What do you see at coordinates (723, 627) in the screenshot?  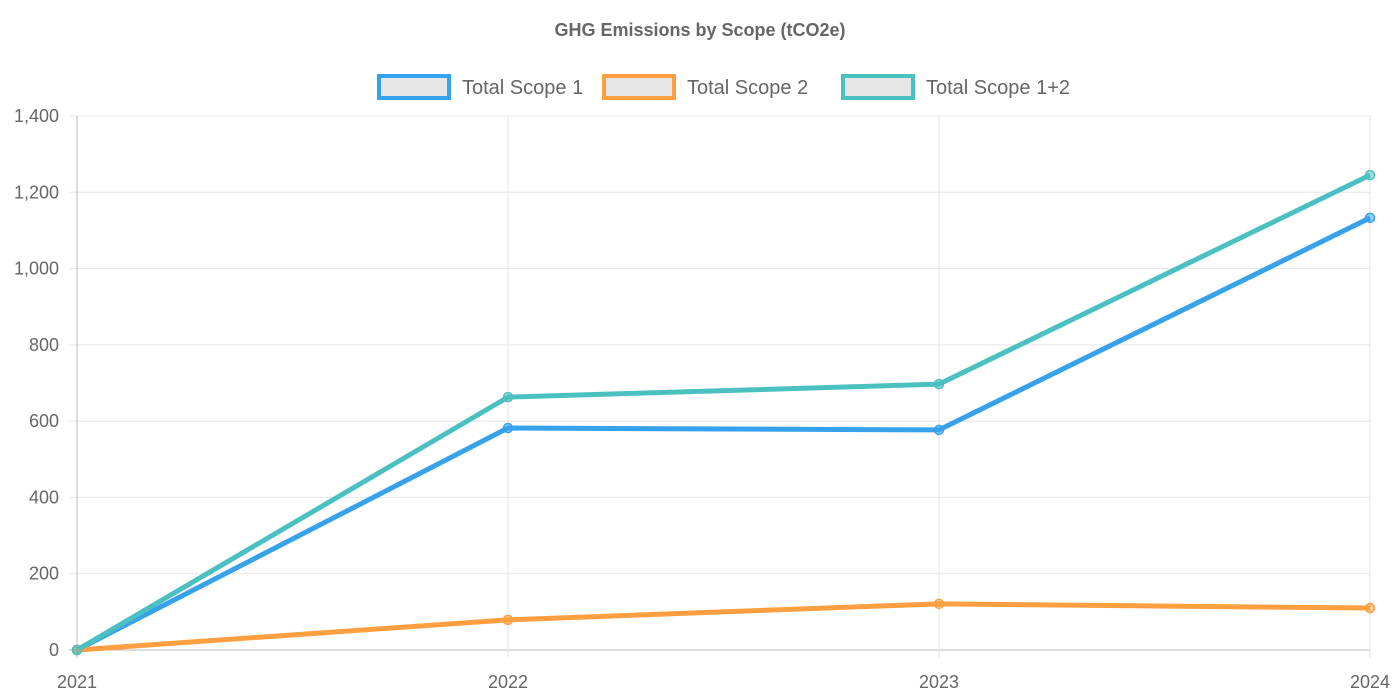 I see `series-line` at bounding box center [723, 627].